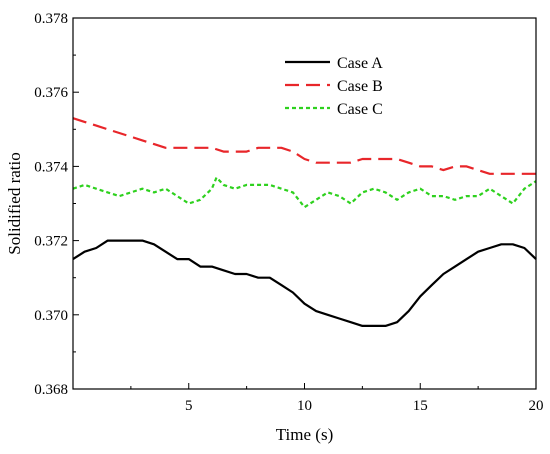 This screenshot has height=454, width=550. Describe the element at coordinates (304, 192) in the screenshot. I see `series-line-case-c` at that location.